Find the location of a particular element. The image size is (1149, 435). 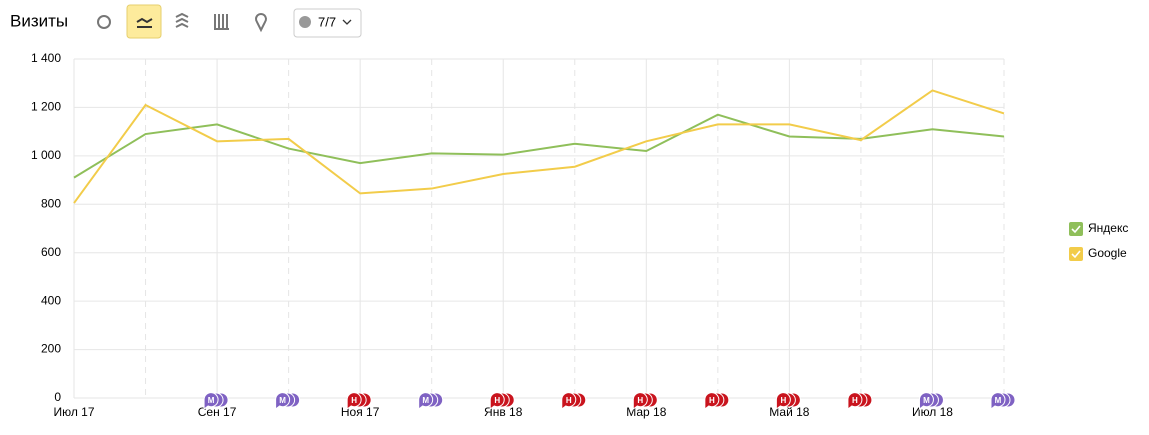

comments-count: 7/7 is located at coordinates (327, 21).